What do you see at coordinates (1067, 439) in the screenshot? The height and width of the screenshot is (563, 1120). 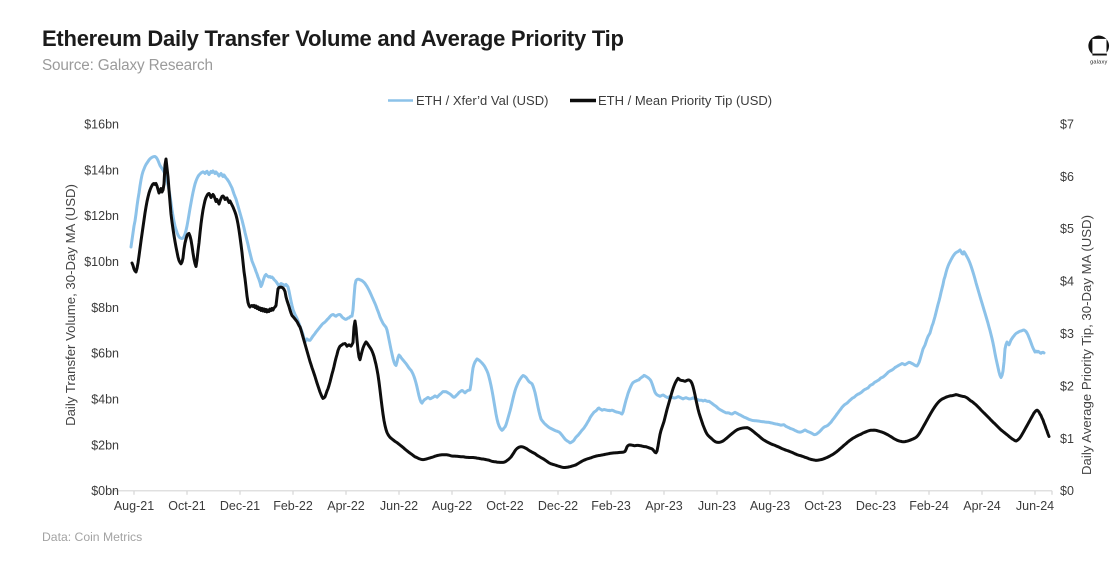 I see `svg-text: $1` at bounding box center [1067, 439].